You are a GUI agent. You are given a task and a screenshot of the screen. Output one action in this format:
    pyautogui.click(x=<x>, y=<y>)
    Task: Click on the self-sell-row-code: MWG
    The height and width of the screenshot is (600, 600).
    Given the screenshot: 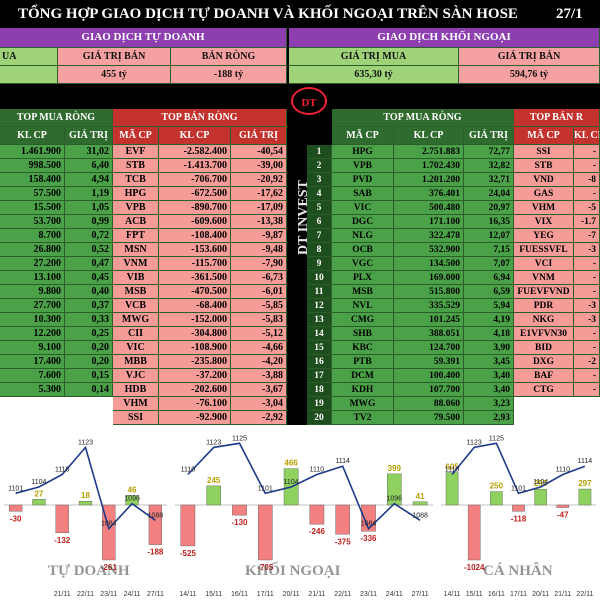 What is the action you would take?
    pyautogui.click(x=136, y=320)
    